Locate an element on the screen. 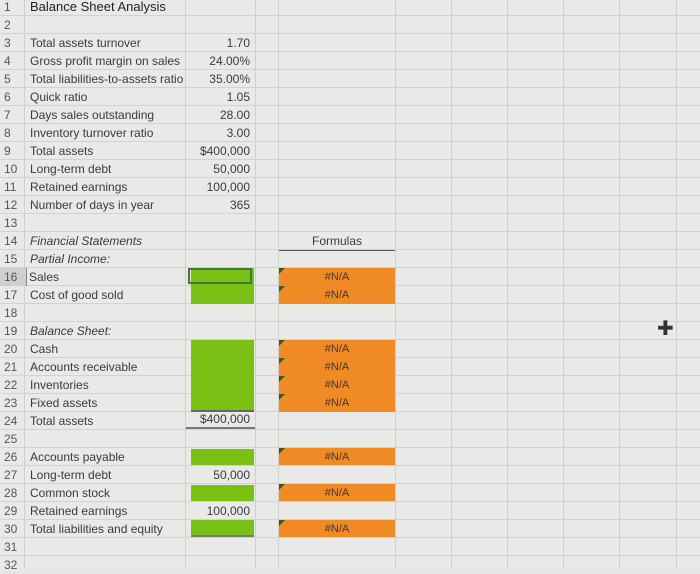 This screenshot has height=574, width=700. long-term-debt-value: 50,000 is located at coordinates (231, 475).